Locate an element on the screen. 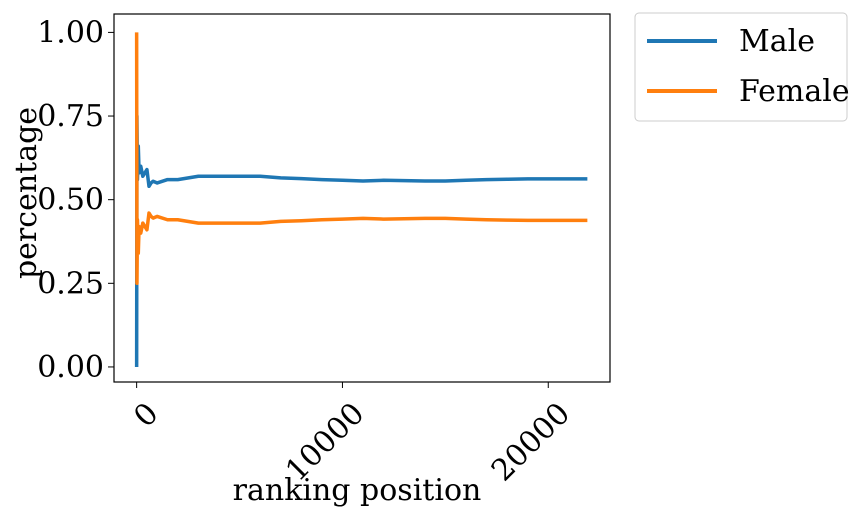  legend-label-male: Male is located at coordinates (777, 41).